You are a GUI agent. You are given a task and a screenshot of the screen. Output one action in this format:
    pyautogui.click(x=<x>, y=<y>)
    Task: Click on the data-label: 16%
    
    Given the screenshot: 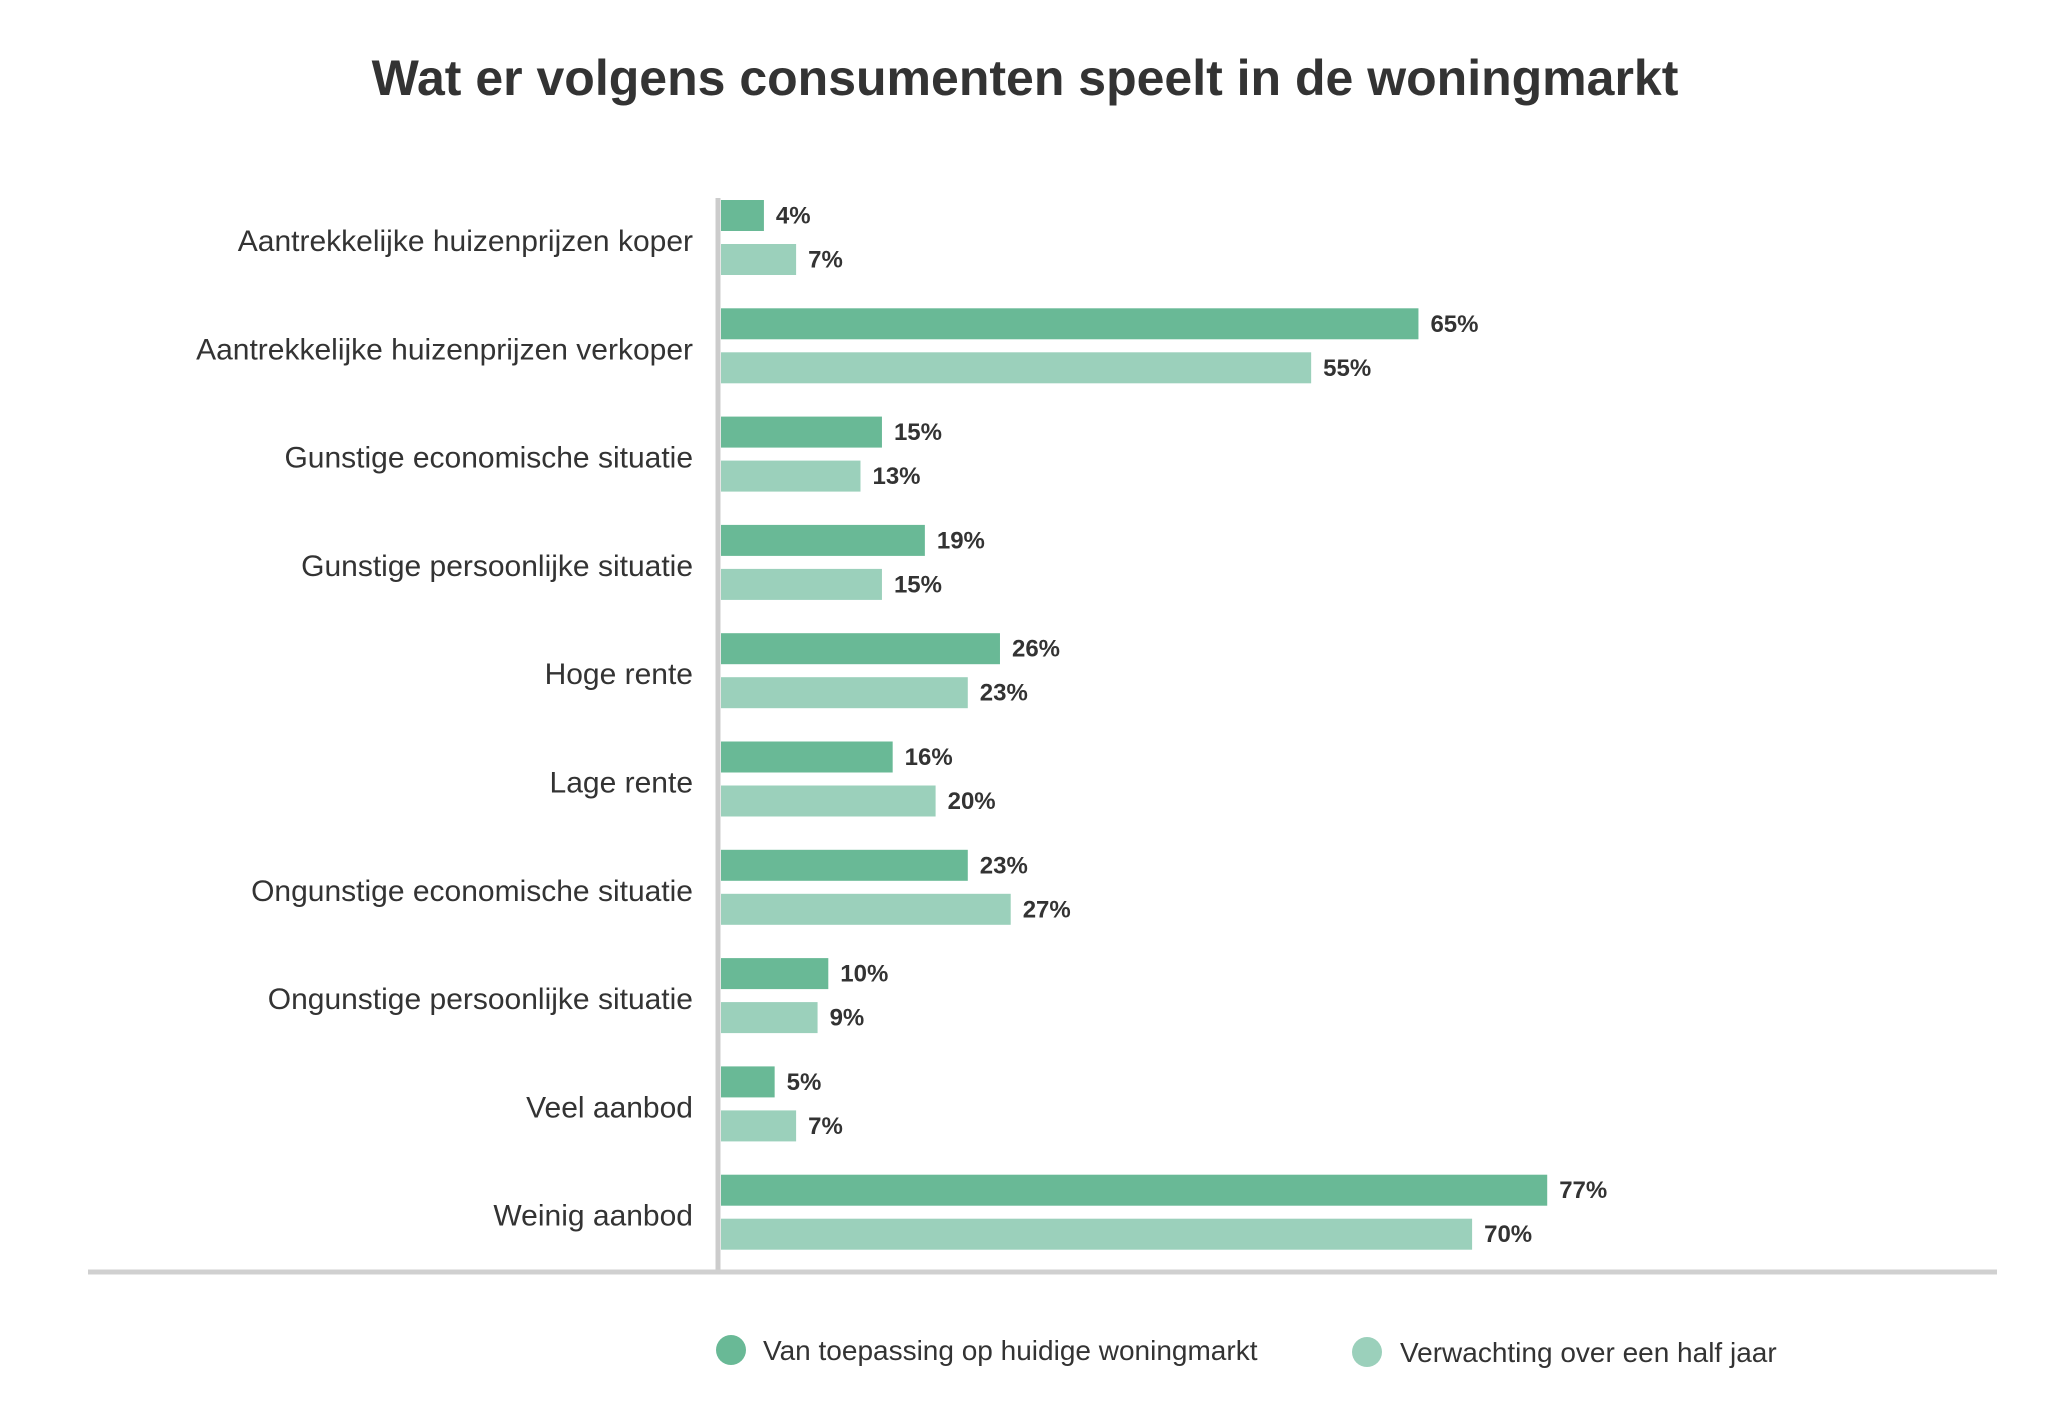 What is the action you would take?
    pyautogui.click(x=929, y=757)
    